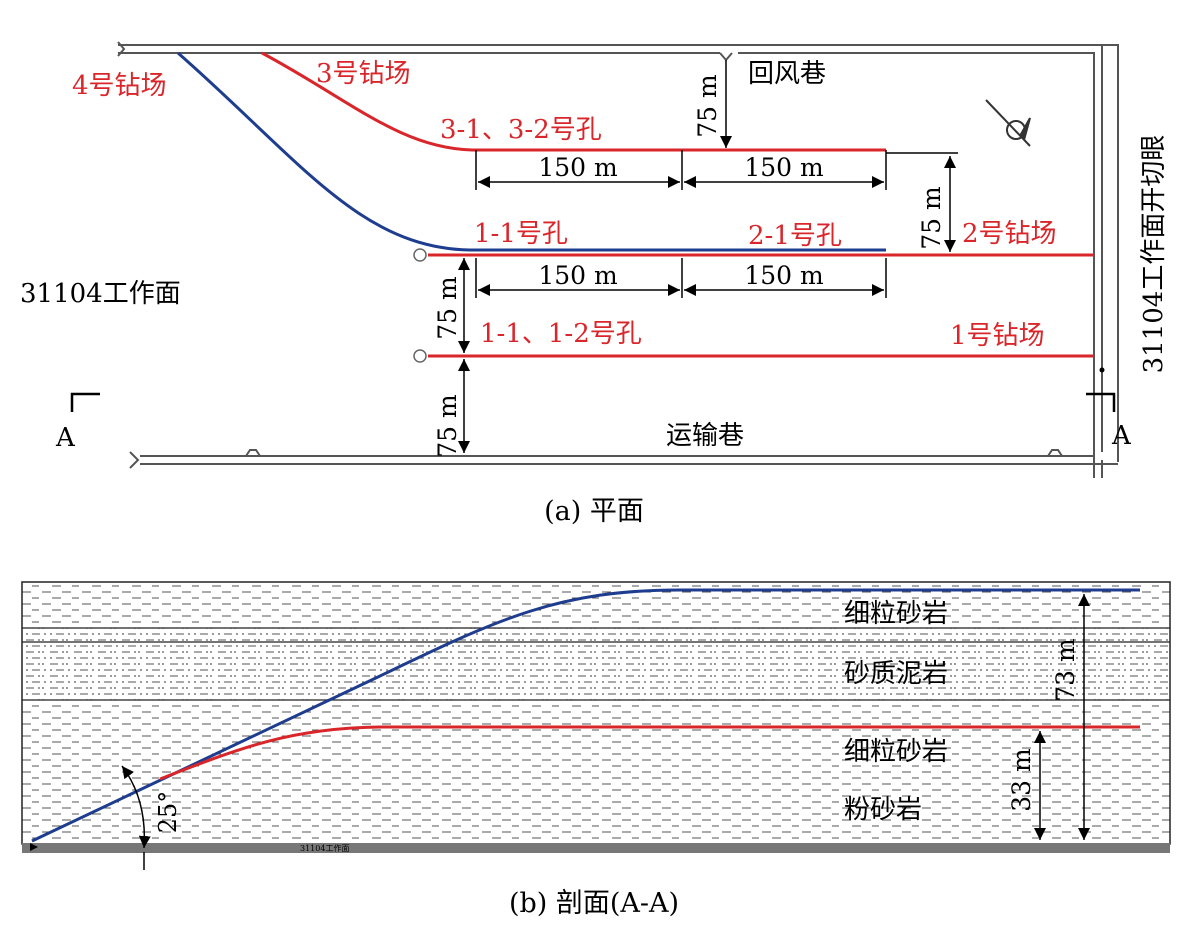 The image size is (1183, 946). Describe the element at coordinates (578, 167) in the screenshot. I see `dim-150-top-left: 150 m` at that location.